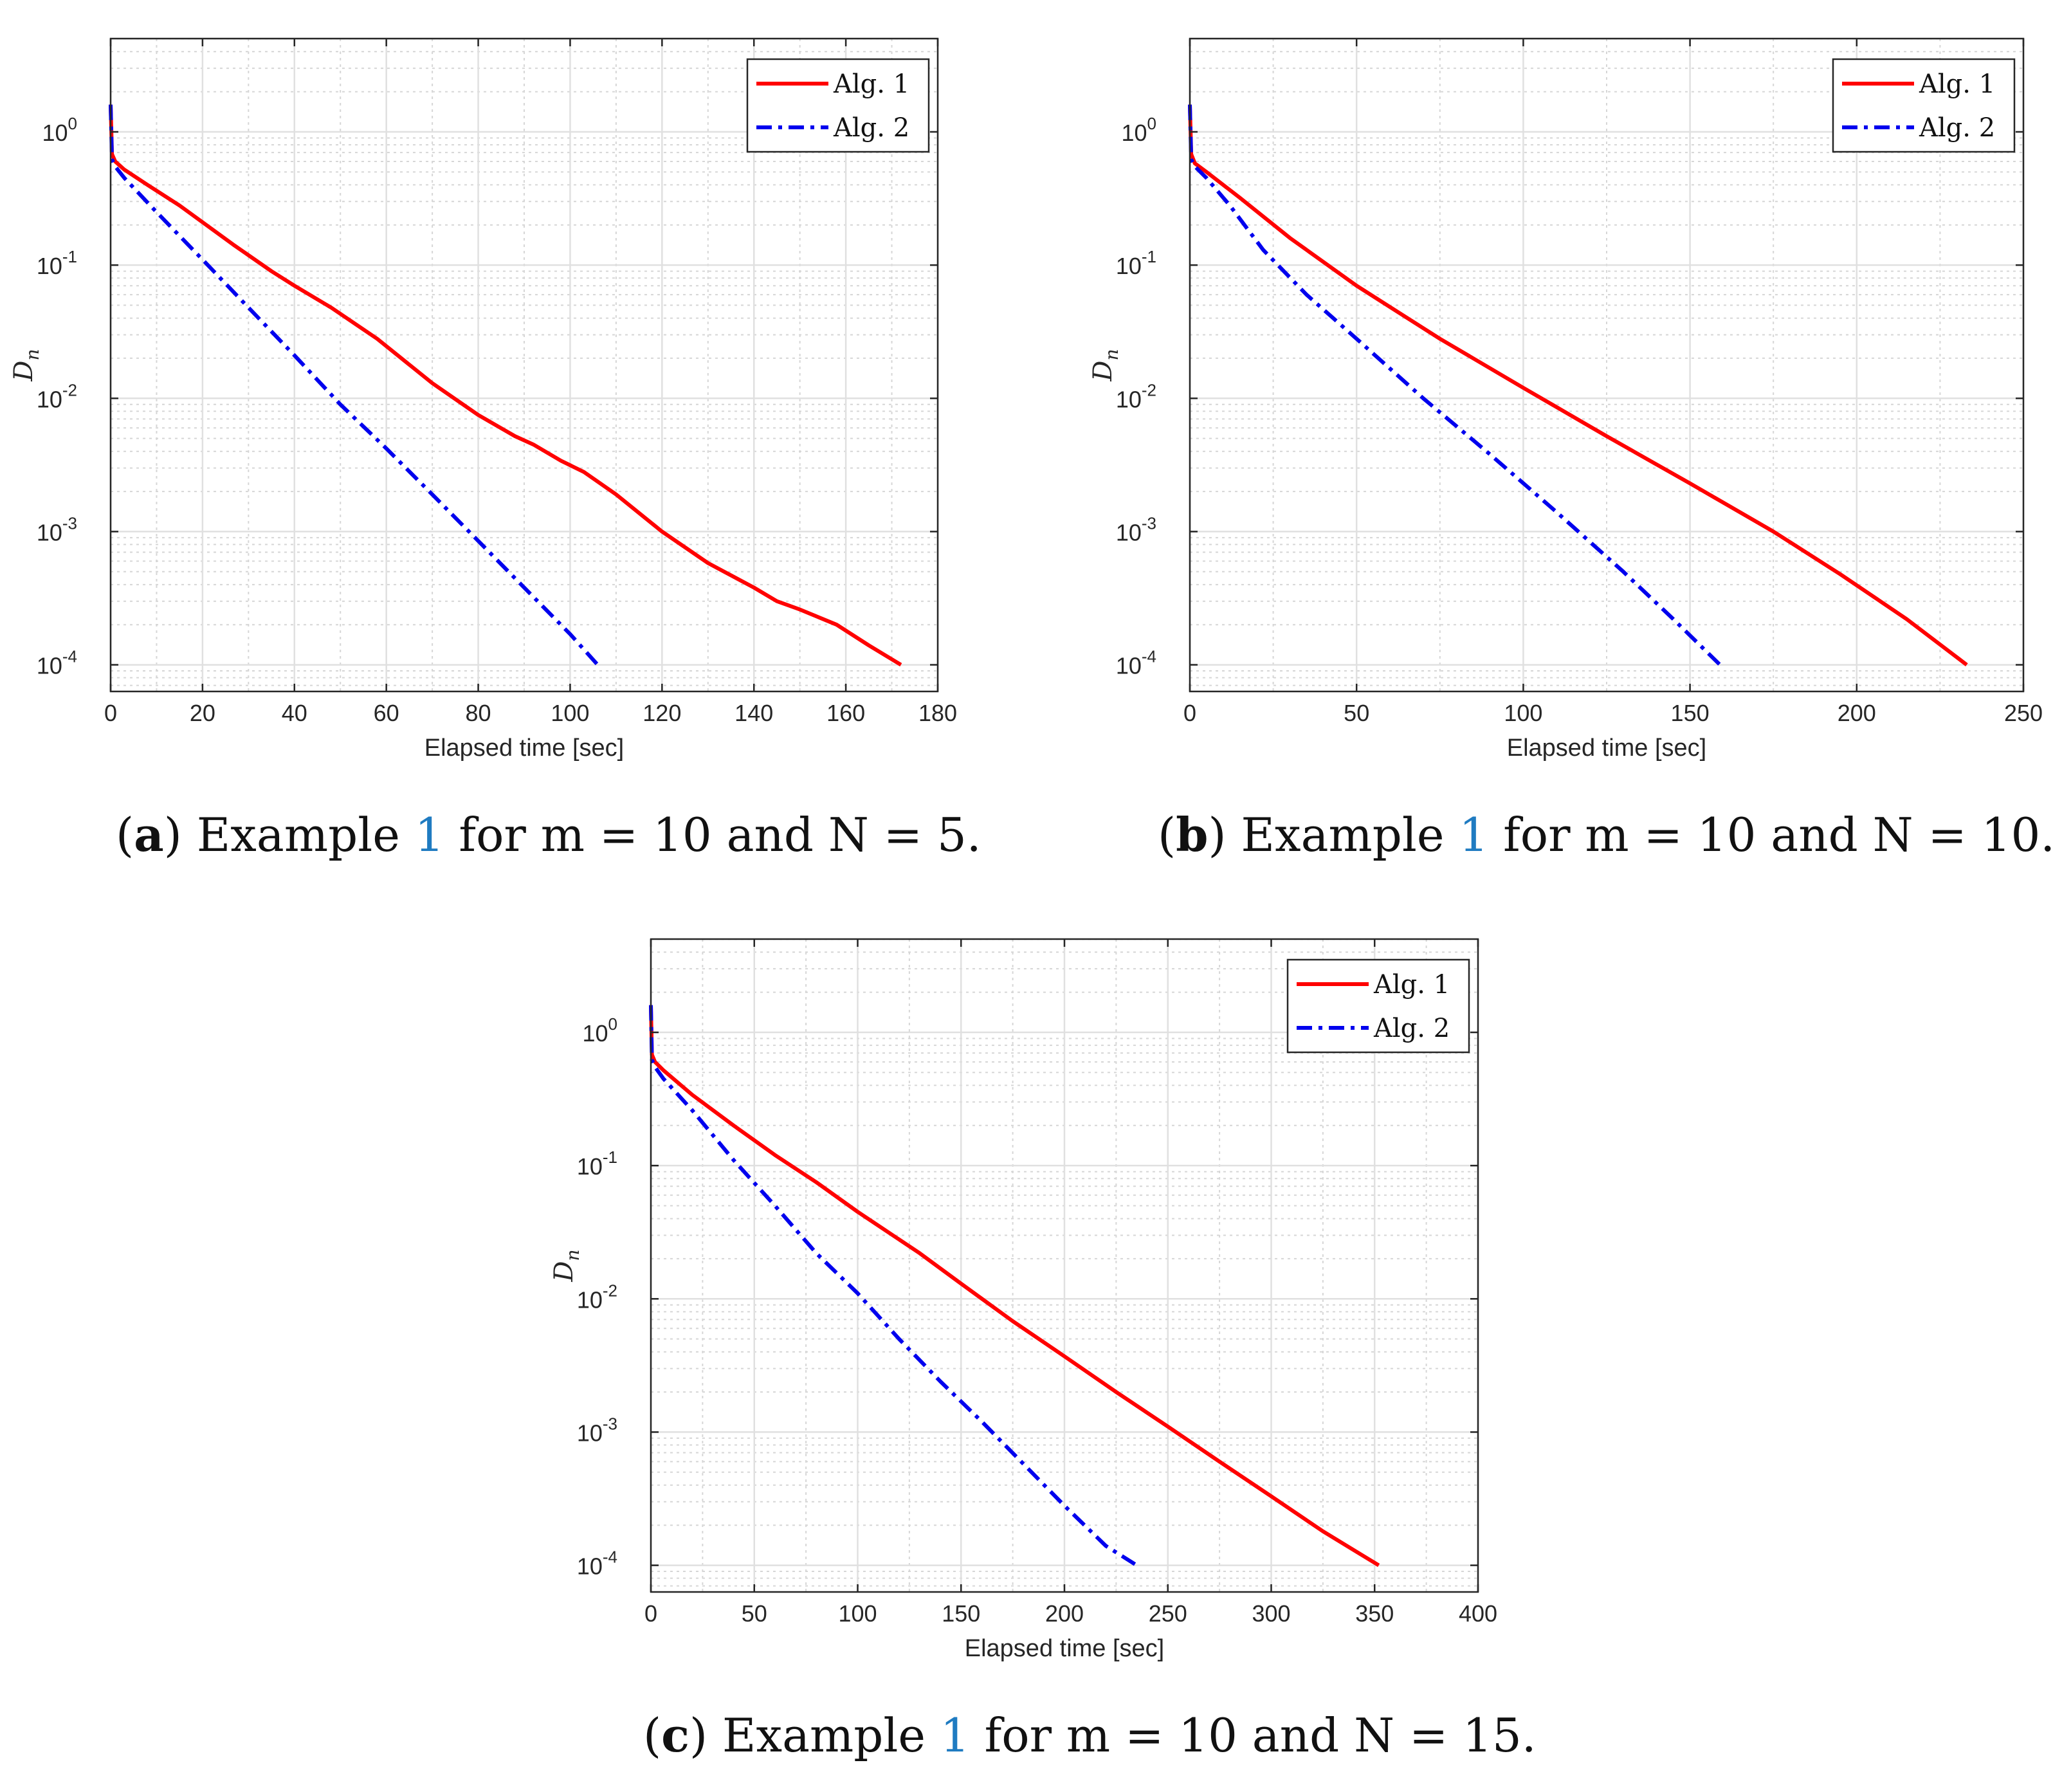 This screenshot has height=1792, width=2053. Describe the element at coordinates (1343, 835) in the screenshot. I see `caption-b-pre: Example` at that location.